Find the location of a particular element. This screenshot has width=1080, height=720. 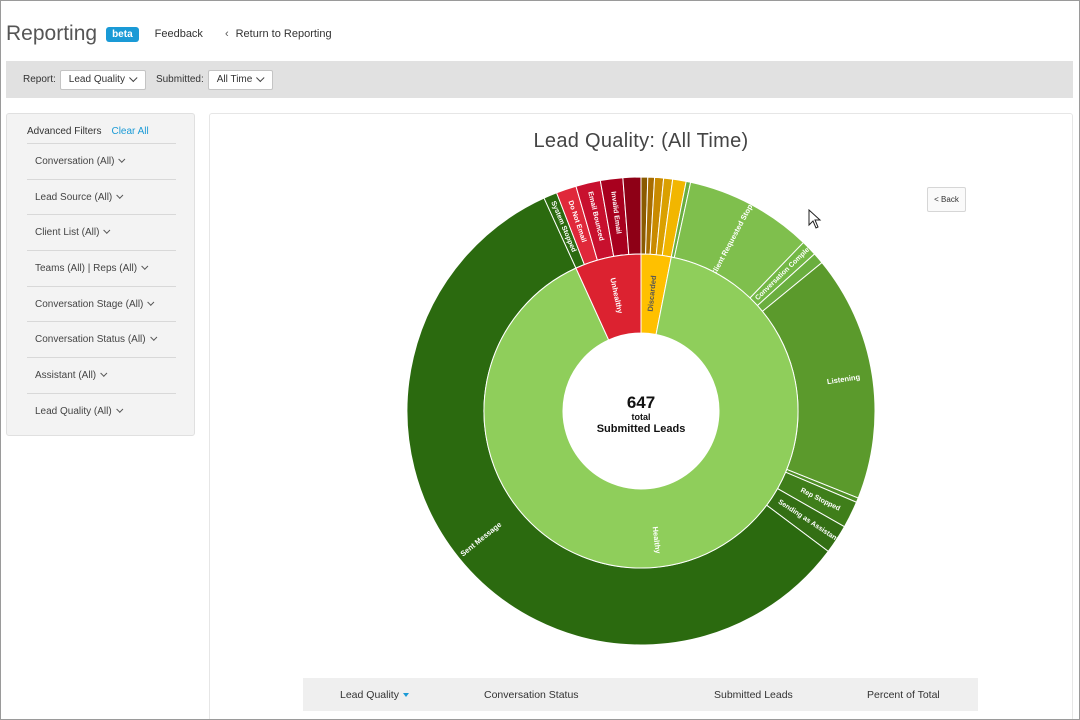

submitted-select-value: All Time is located at coordinates (234, 79).